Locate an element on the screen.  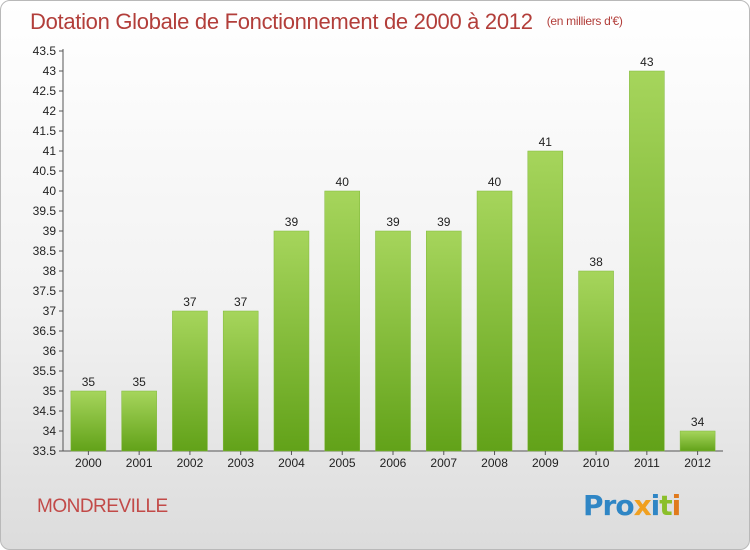
y-tick-label: 43 is located at coordinates (50, 71).